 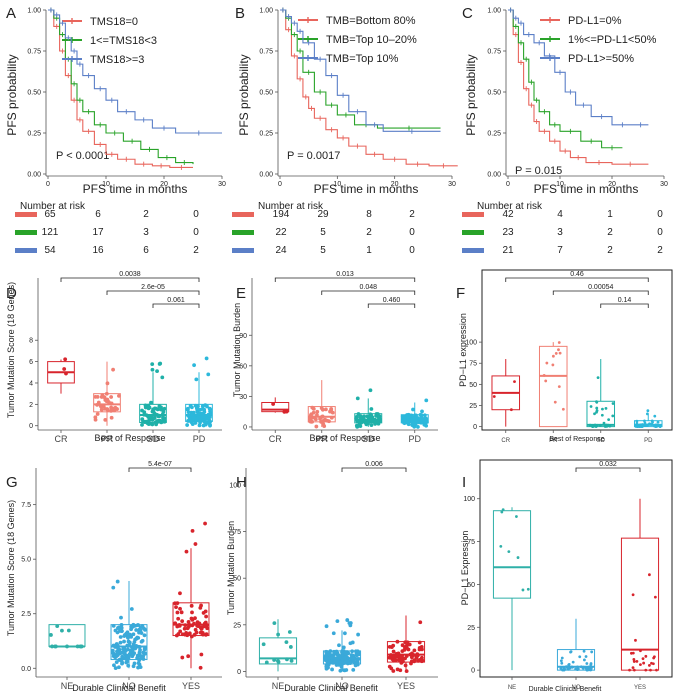 What do you see at coordinates (237, 579) in the screenshot?
I see `y-tick-label: 50` at bounding box center [237, 579].